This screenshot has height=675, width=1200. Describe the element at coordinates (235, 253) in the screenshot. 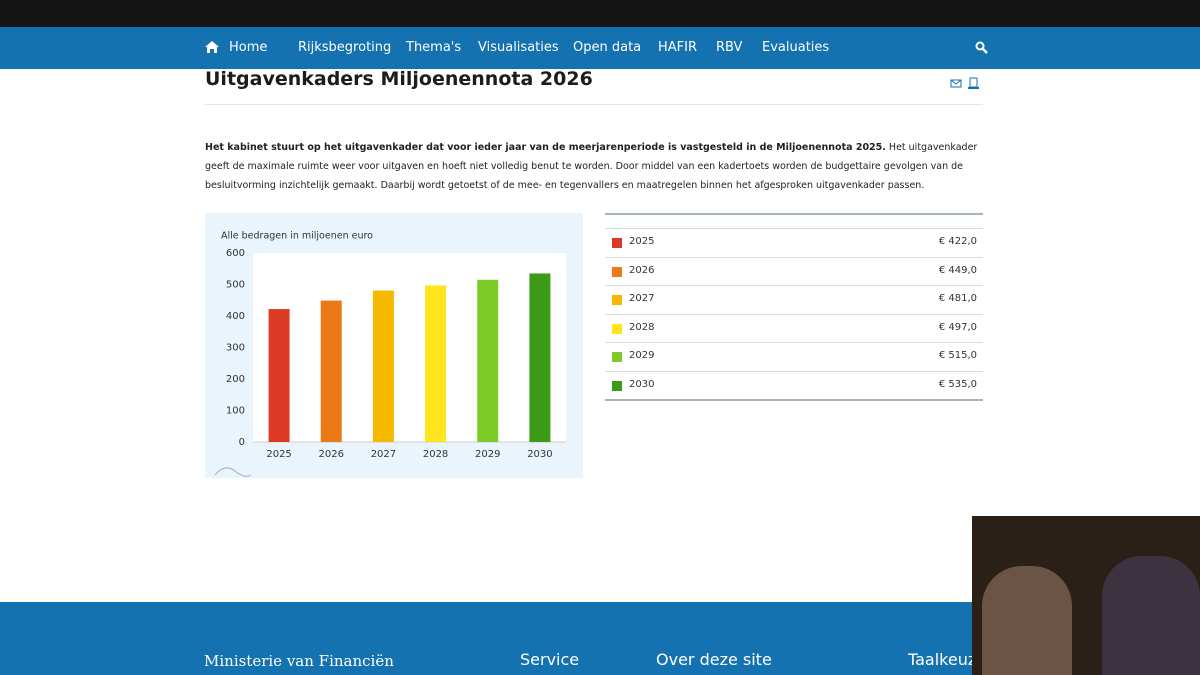

I see `y-tick-label: 600` at that location.